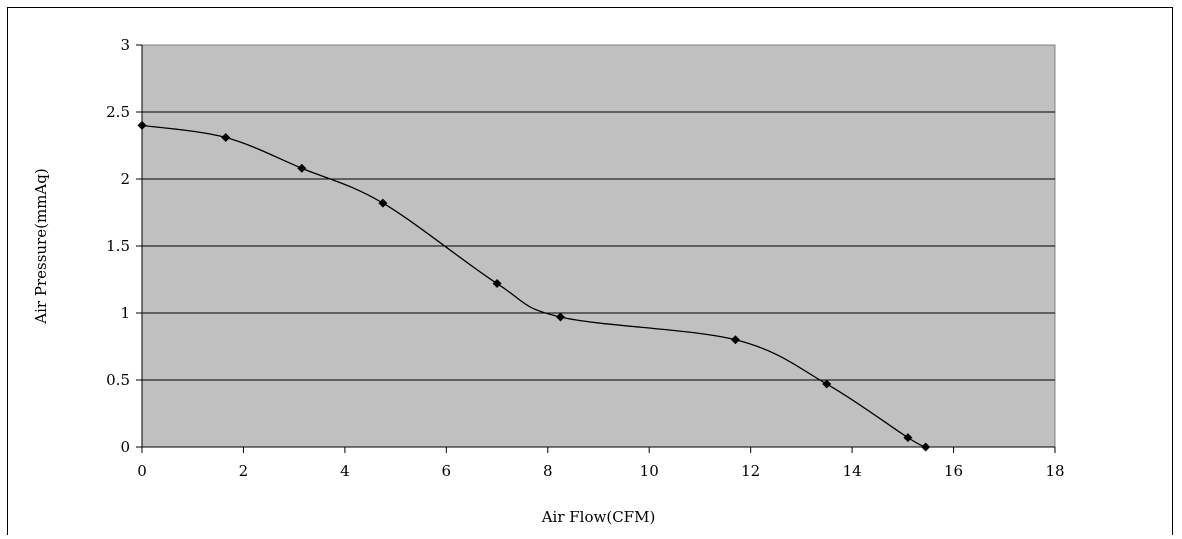  I want to click on y-tick-label: 1.5, so click(118, 246).